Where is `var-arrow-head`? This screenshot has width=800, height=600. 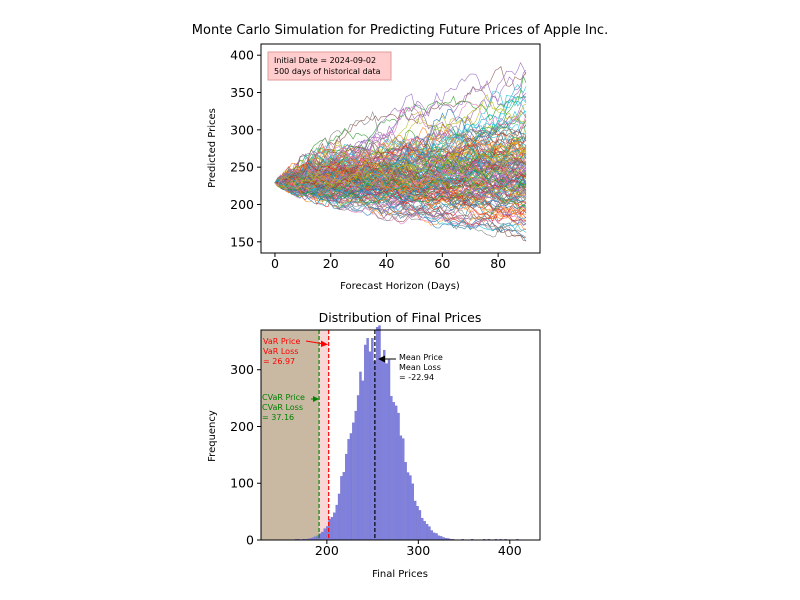 var-arrow-head is located at coordinates (324, 343).